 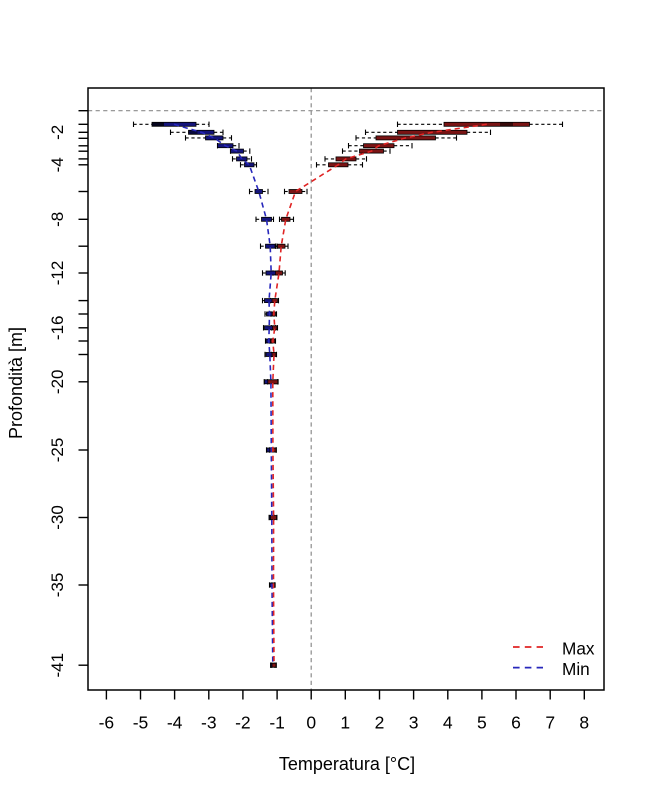 I want to click on svg-text: Max, so click(x=578, y=649).